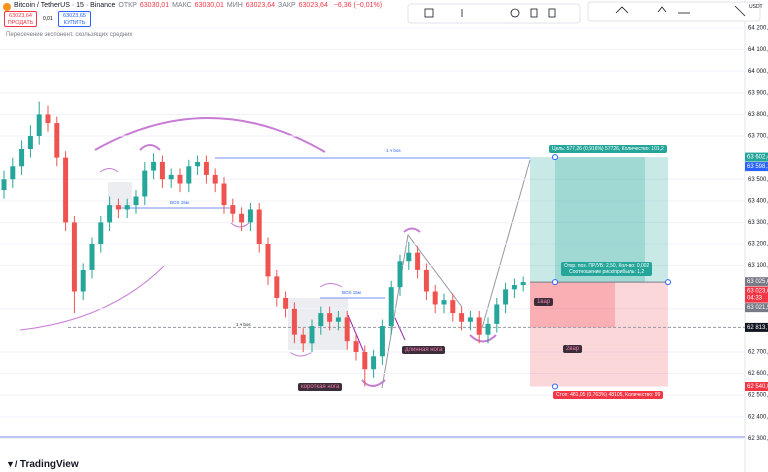 This screenshot has width=768, height=472. What do you see at coordinates (49, 464) in the screenshot?
I see `logo-text: TradingView` at bounding box center [49, 464].